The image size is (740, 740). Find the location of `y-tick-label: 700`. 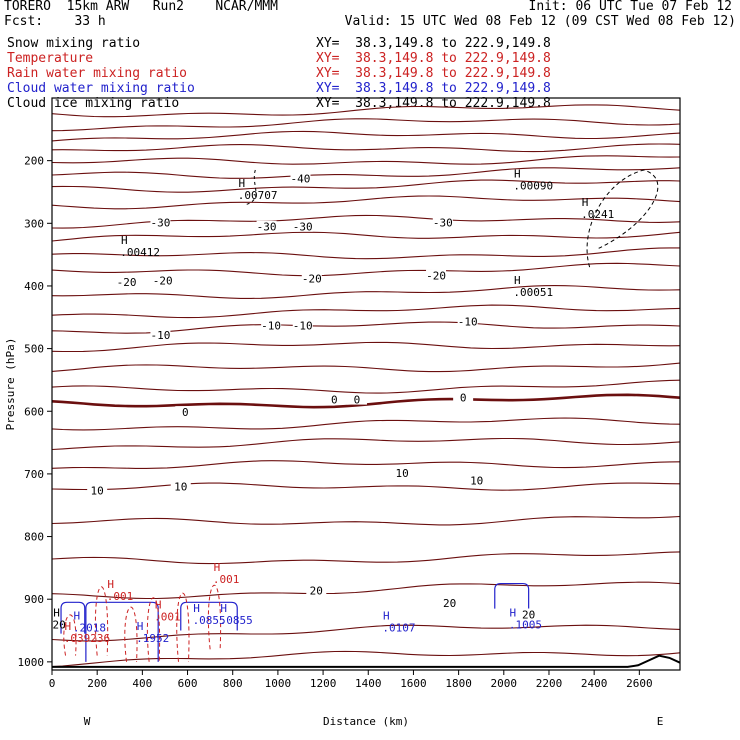

y-tick-label: 700 is located at coordinates (34, 474).